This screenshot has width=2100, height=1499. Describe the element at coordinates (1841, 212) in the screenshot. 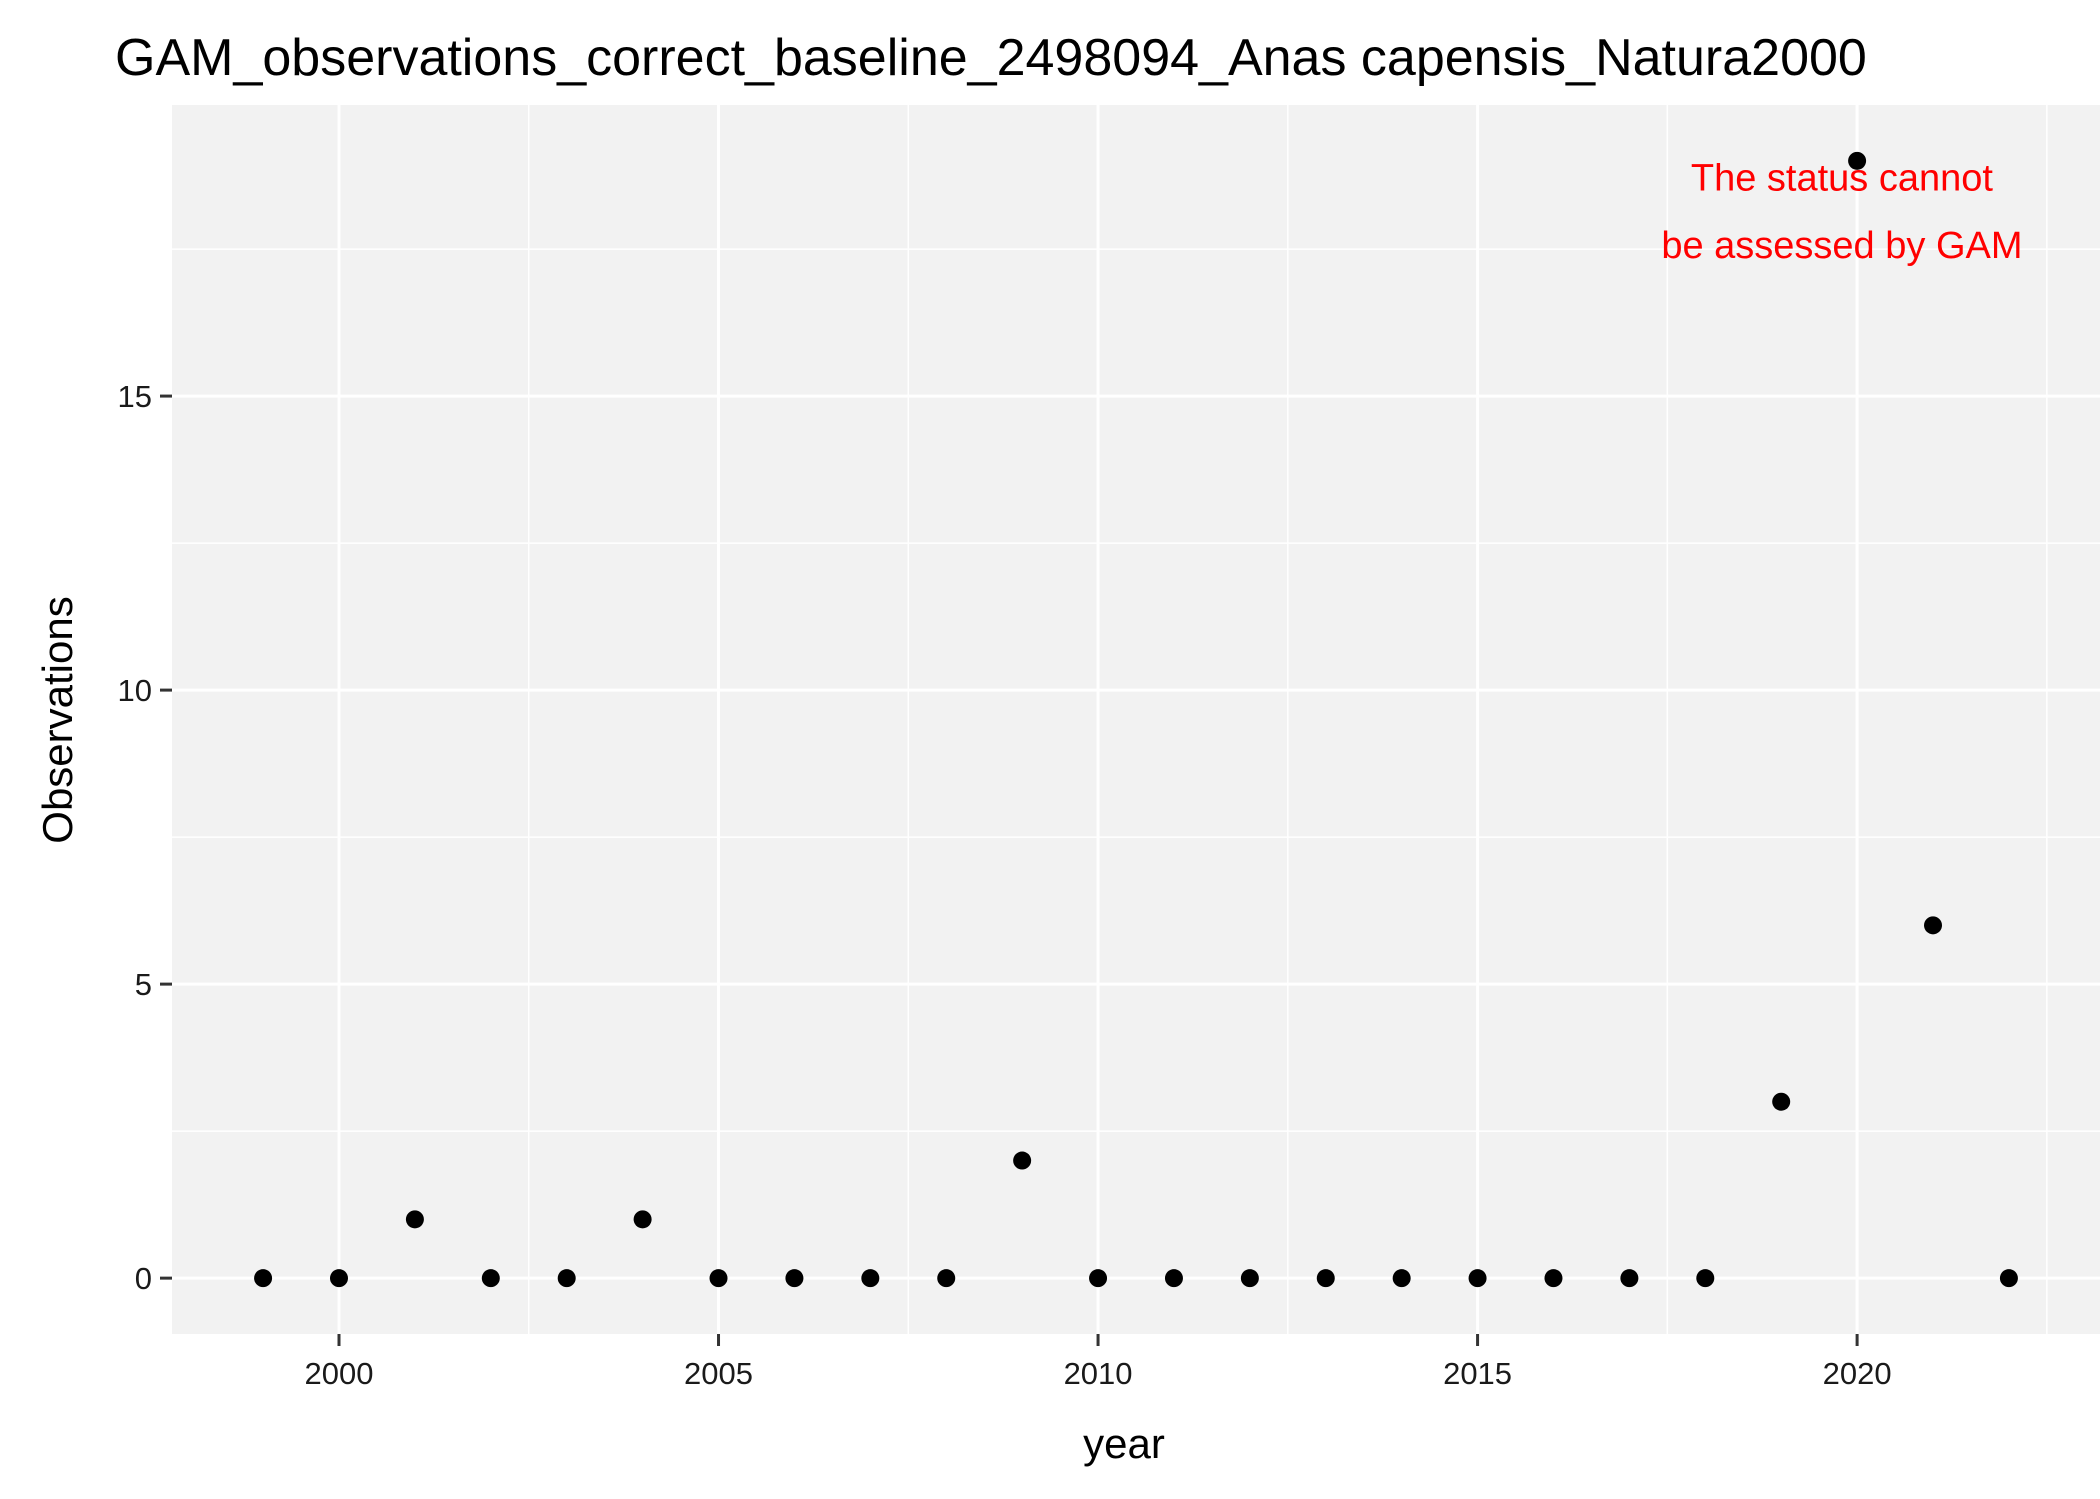

I see `status-annotation: The status cannot be assessed by GAM` at that location.